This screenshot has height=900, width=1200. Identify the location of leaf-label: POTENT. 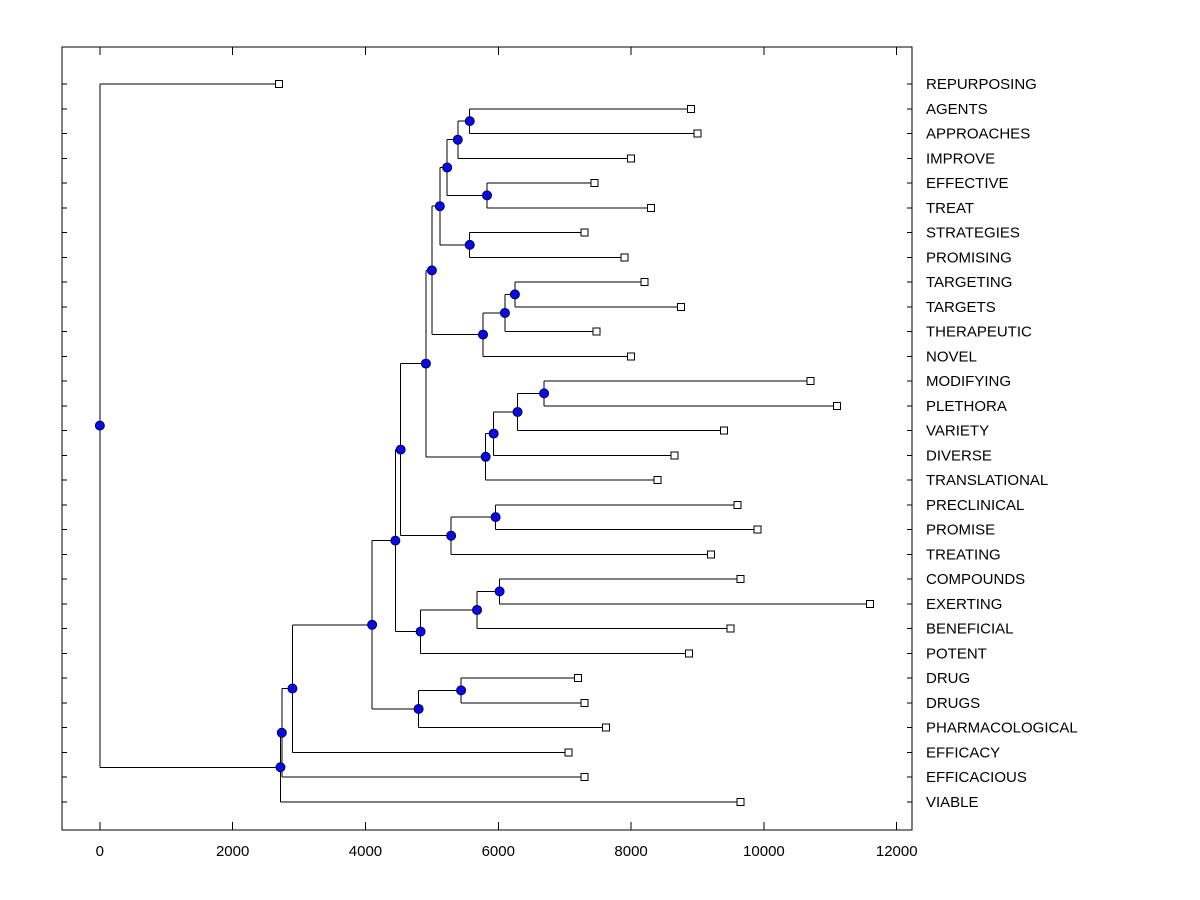
(956, 653).